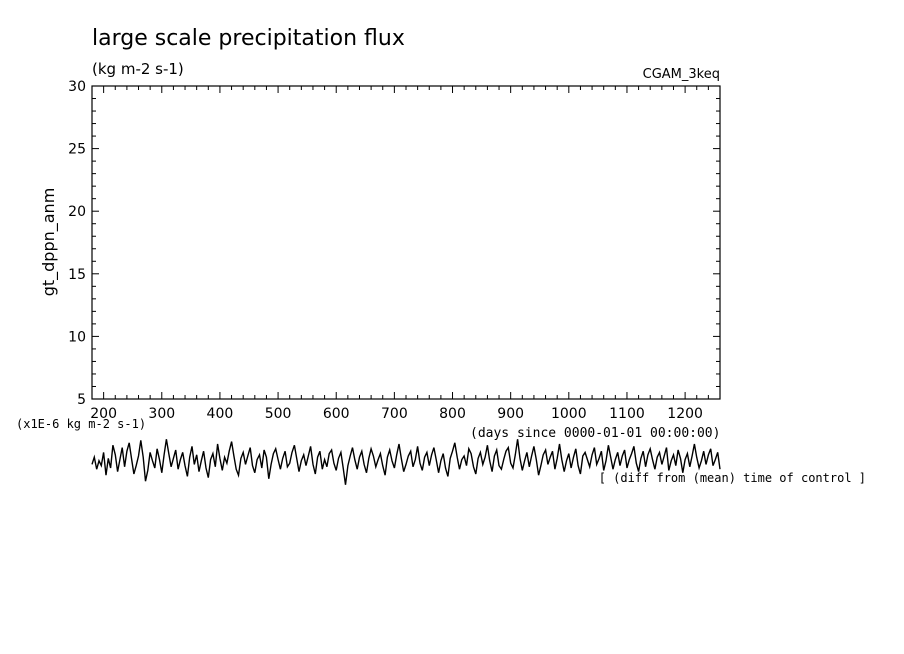  What do you see at coordinates (595, 433) in the screenshot?
I see `x-axis-label: (days since 0000-01-01 00:00:00)` at bounding box center [595, 433].